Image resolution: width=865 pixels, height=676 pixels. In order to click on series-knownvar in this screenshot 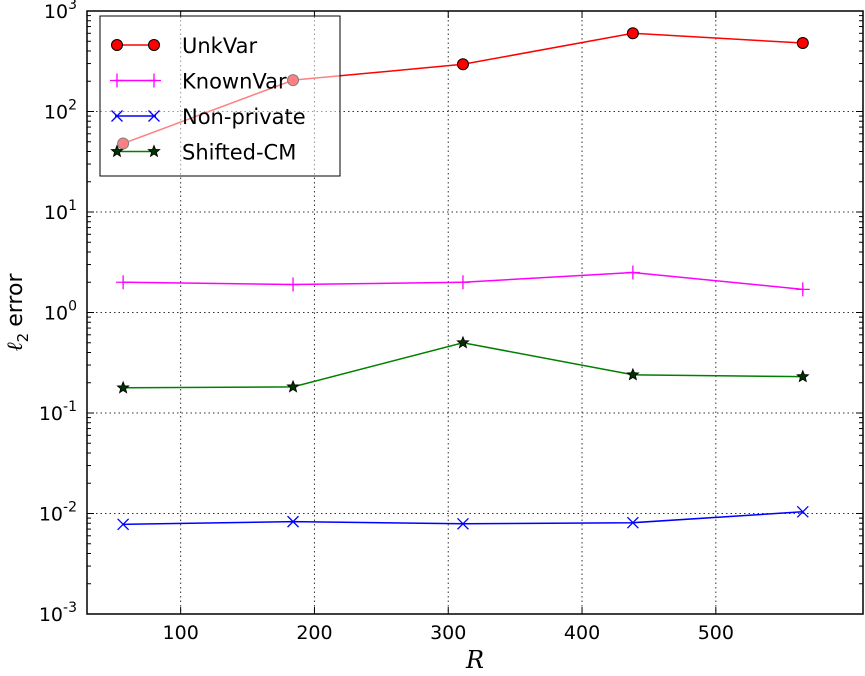, I will do `click(463, 281)`.